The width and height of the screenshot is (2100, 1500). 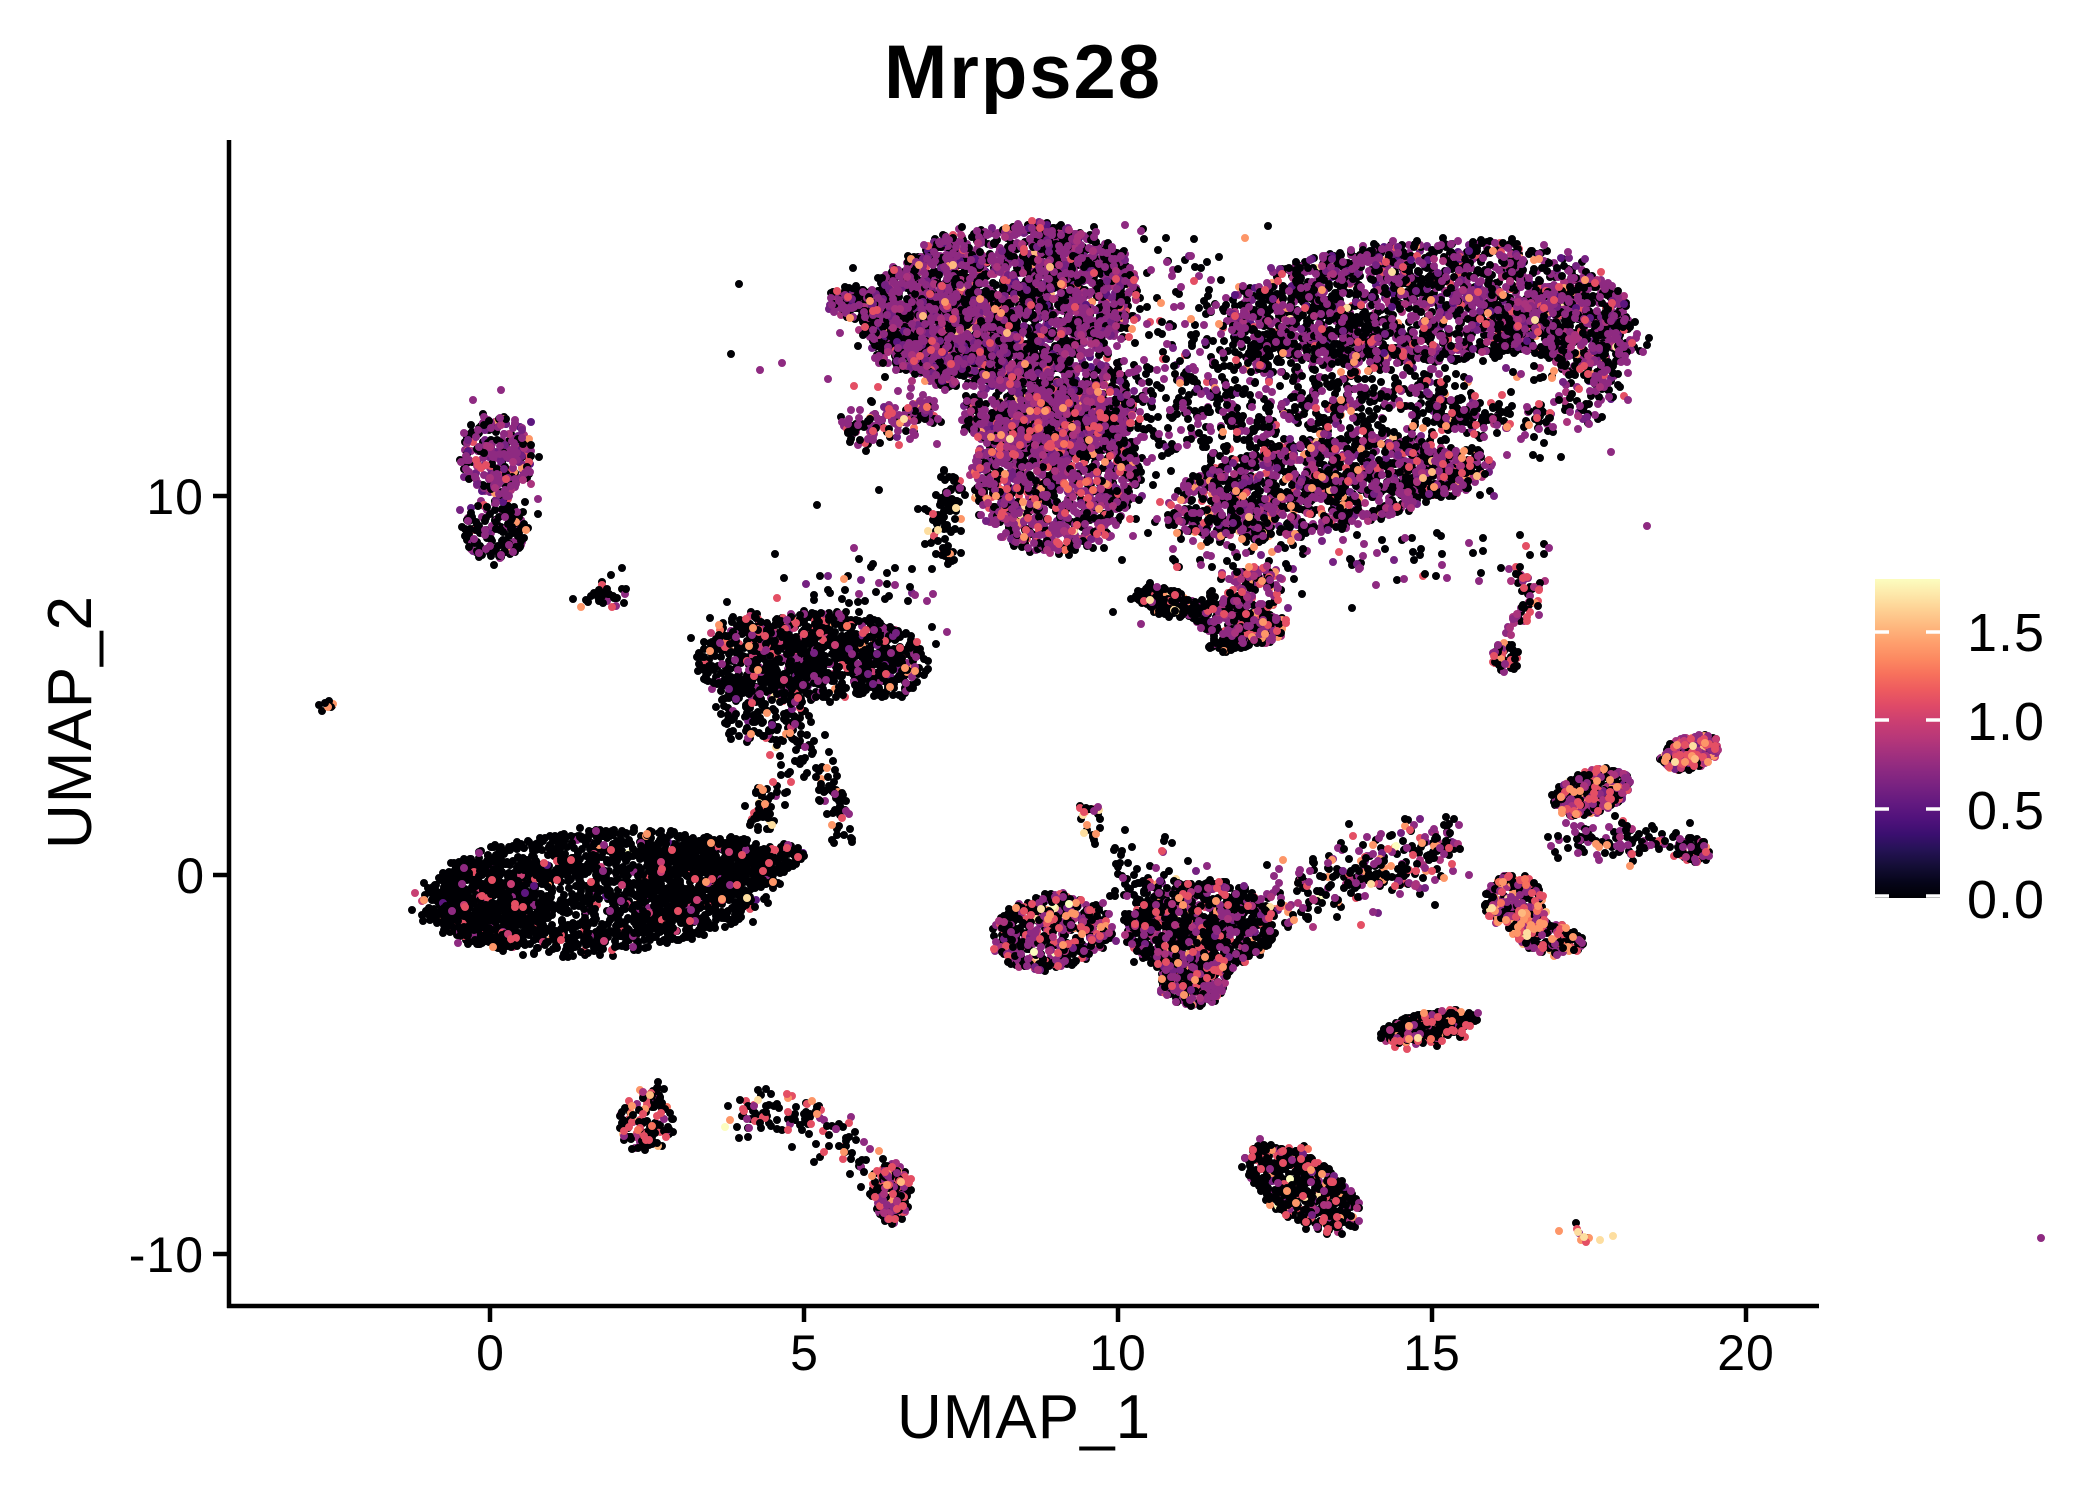 What do you see at coordinates (166, 1255) in the screenshot?
I see `svg-text: -10` at bounding box center [166, 1255].